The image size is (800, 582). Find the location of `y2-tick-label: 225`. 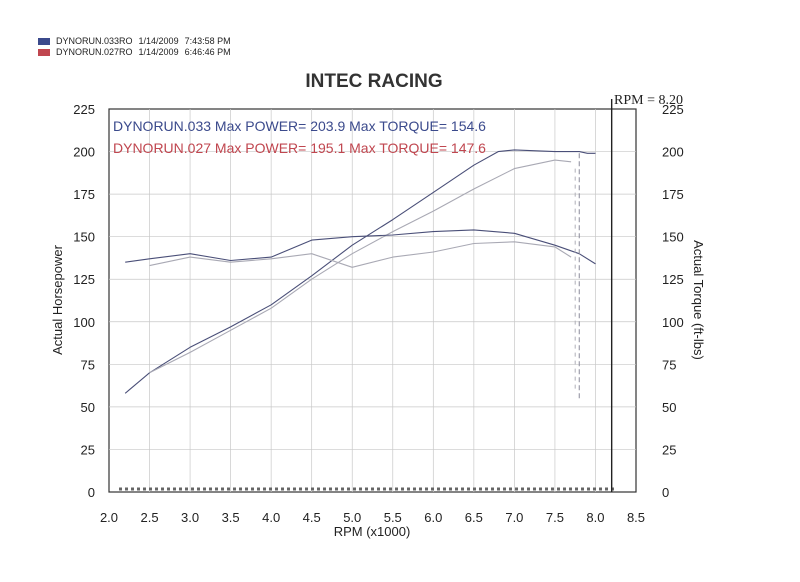

y2-tick-label: 225 is located at coordinates (673, 109).